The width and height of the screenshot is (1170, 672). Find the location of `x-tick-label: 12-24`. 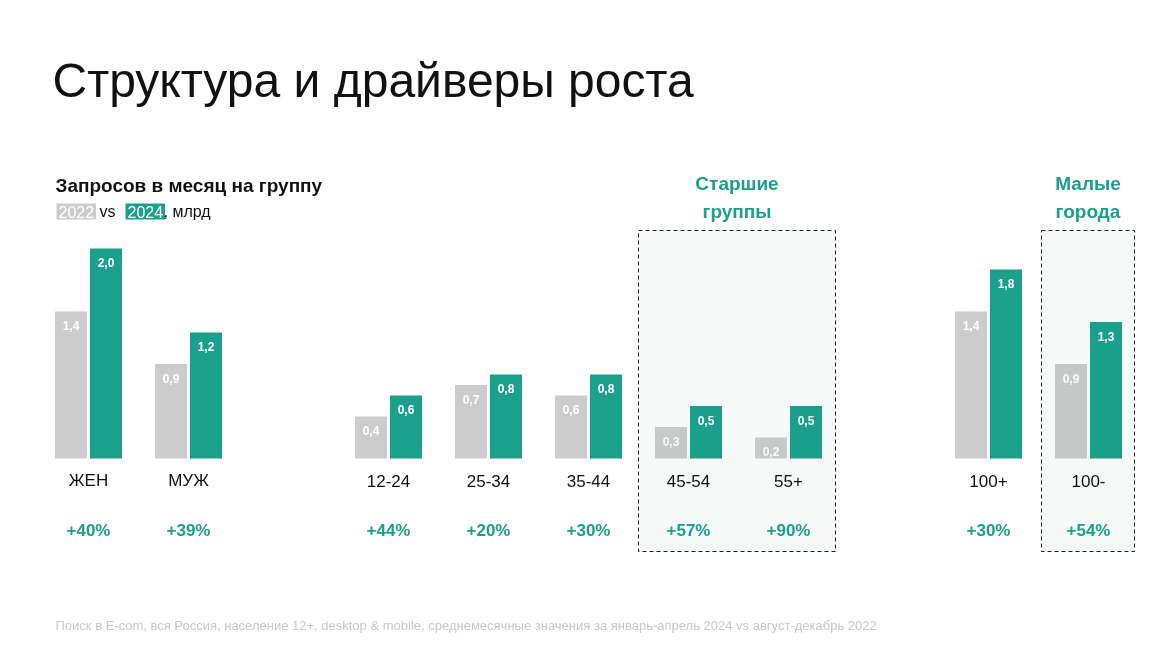

x-tick-label: 12-24 is located at coordinates (388, 481).